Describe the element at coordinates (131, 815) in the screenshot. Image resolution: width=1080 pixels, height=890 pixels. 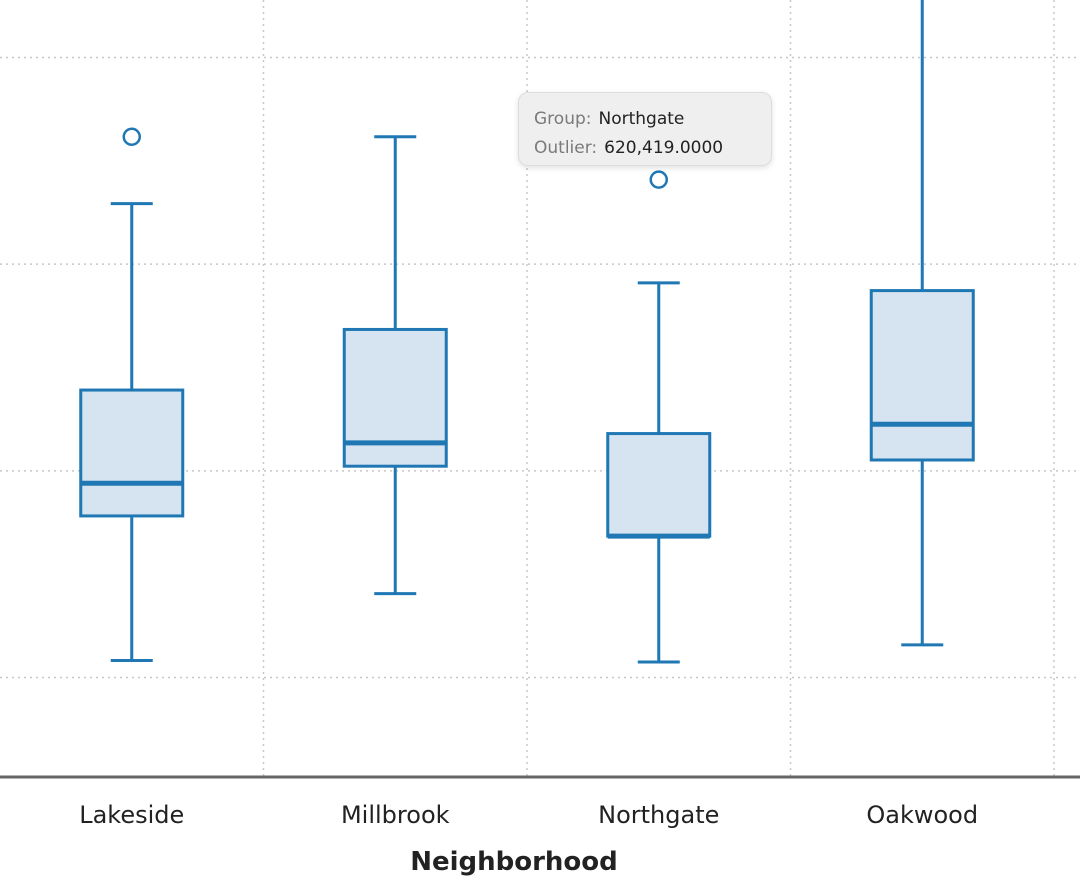
I see `x-tick-label-lakeside: Lakeside` at that location.